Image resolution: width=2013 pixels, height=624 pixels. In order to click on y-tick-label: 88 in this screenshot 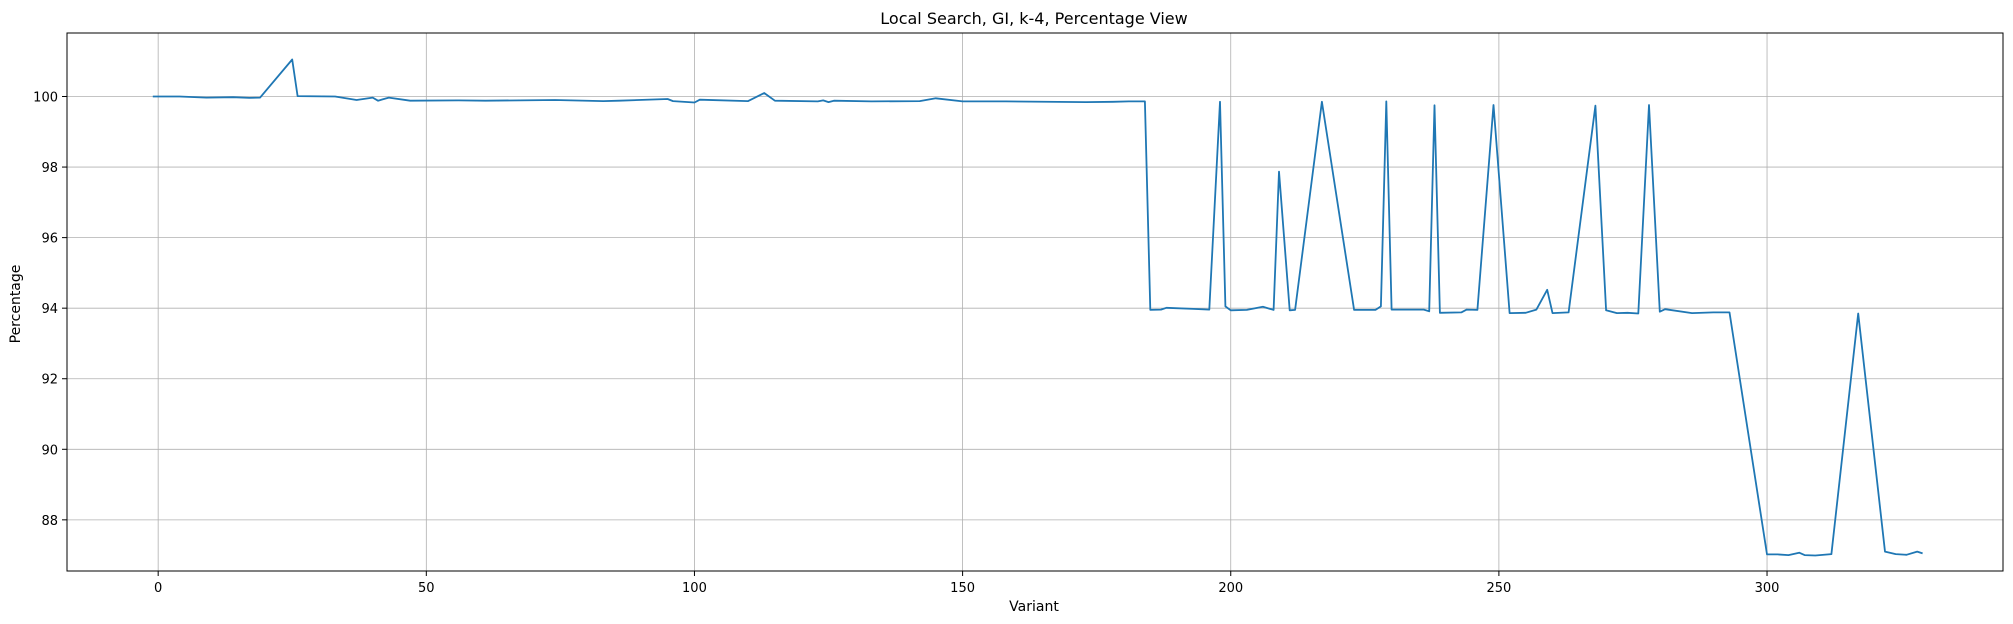, I will do `click(49, 521)`.